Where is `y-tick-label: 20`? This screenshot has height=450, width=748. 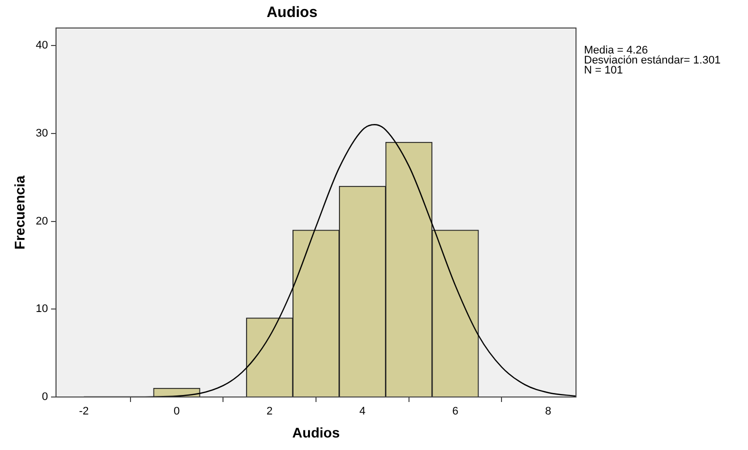
y-tick-label: 20 is located at coordinates (42, 221).